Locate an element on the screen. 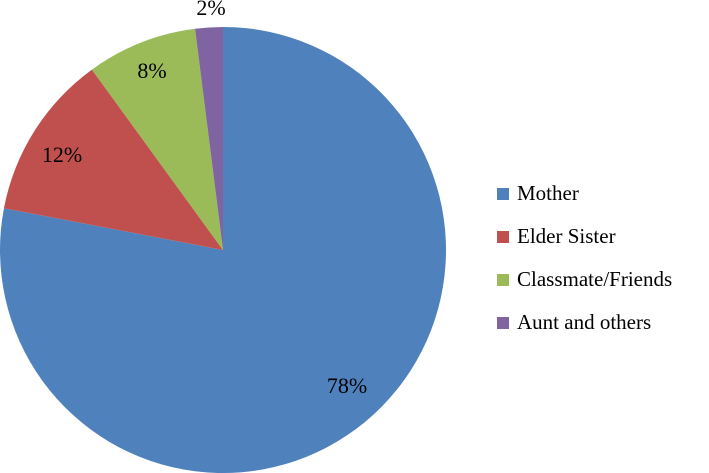 This screenshot has height=473, width=709. legend-item: Aunt and others is located at coordinates (584, 322).